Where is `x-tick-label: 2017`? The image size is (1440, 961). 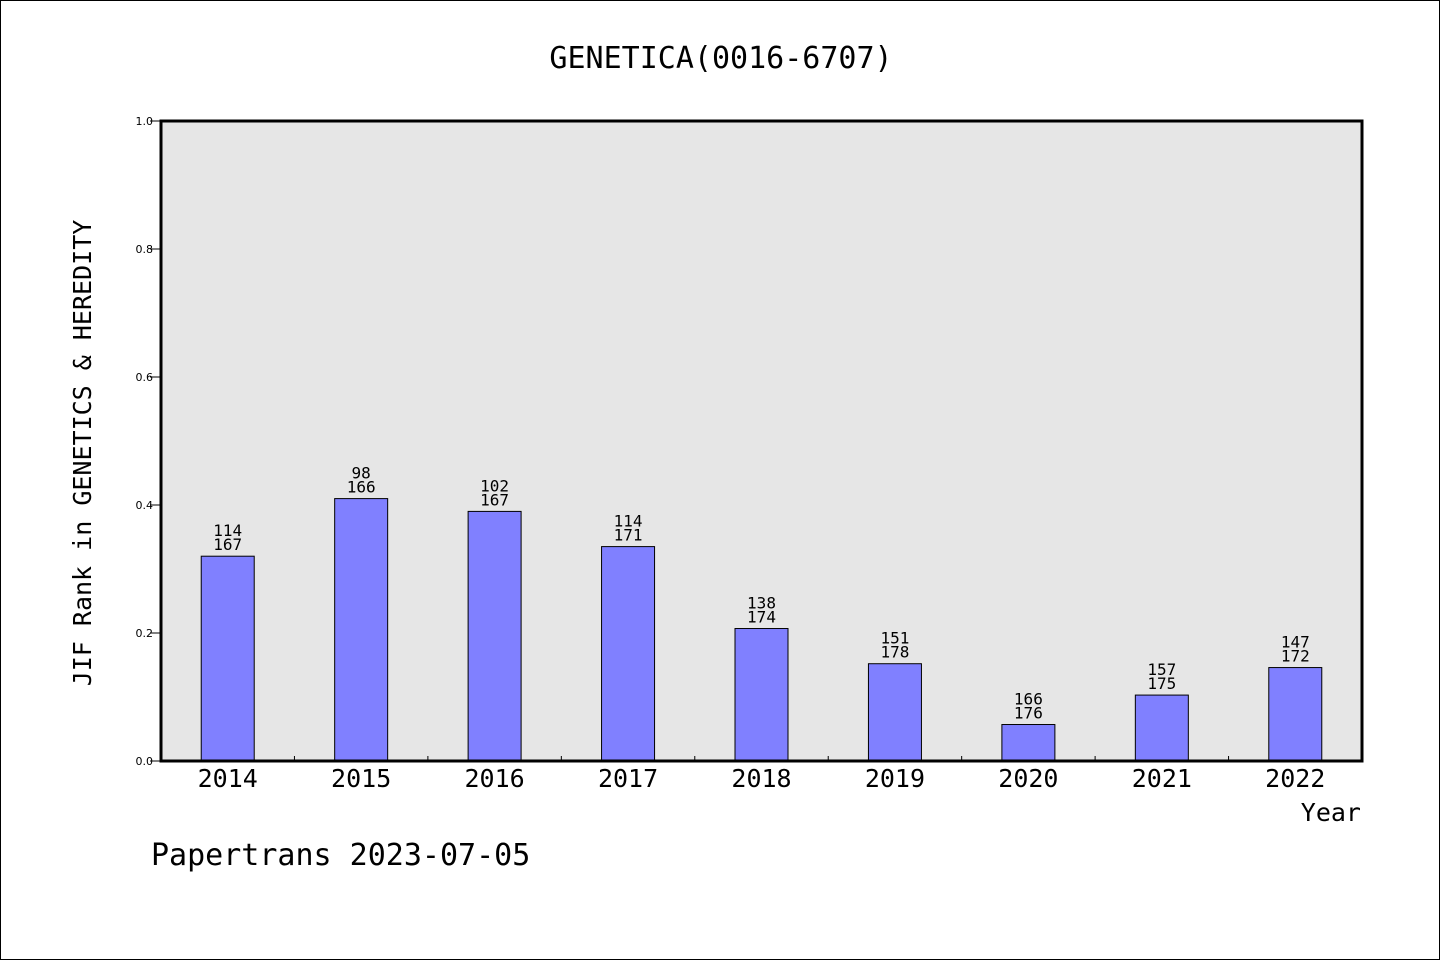
x-tick-label: 2017 is located at coordinates (628, 778).